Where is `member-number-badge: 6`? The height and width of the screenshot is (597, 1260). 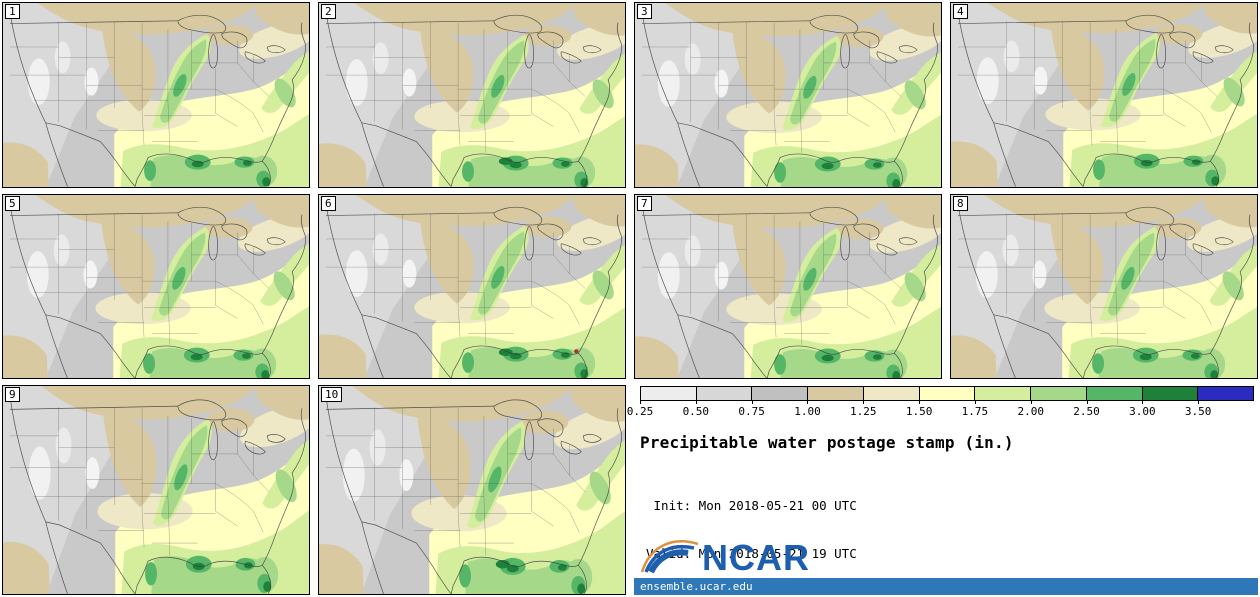
member-number-badge: 6 is located at coordinates (328, 203).